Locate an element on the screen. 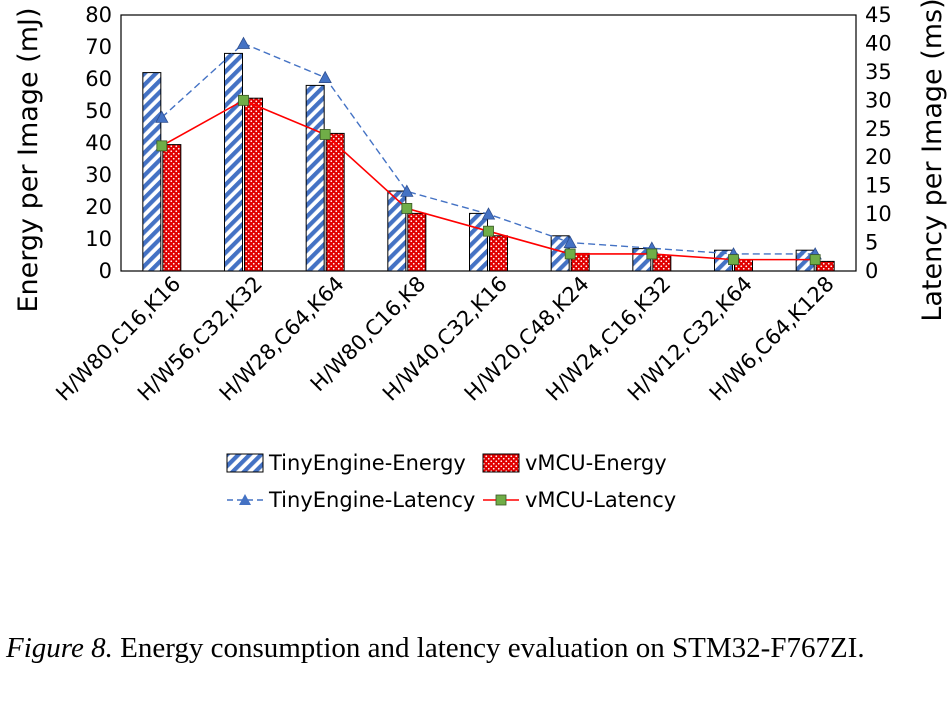 This screenshot has height=718, width=952. y2-tick-label: 25 is located at coordinates (878, 129).